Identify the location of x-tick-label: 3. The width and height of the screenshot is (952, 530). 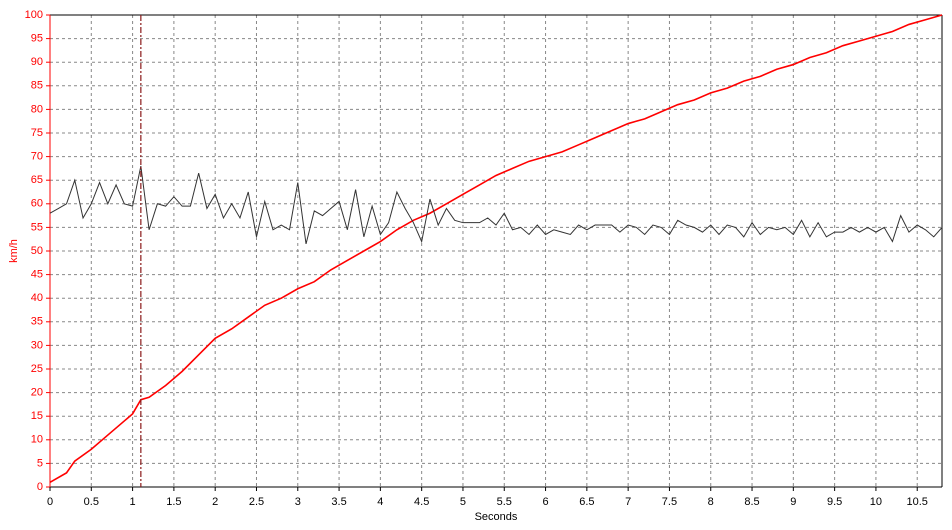
(298, 502).